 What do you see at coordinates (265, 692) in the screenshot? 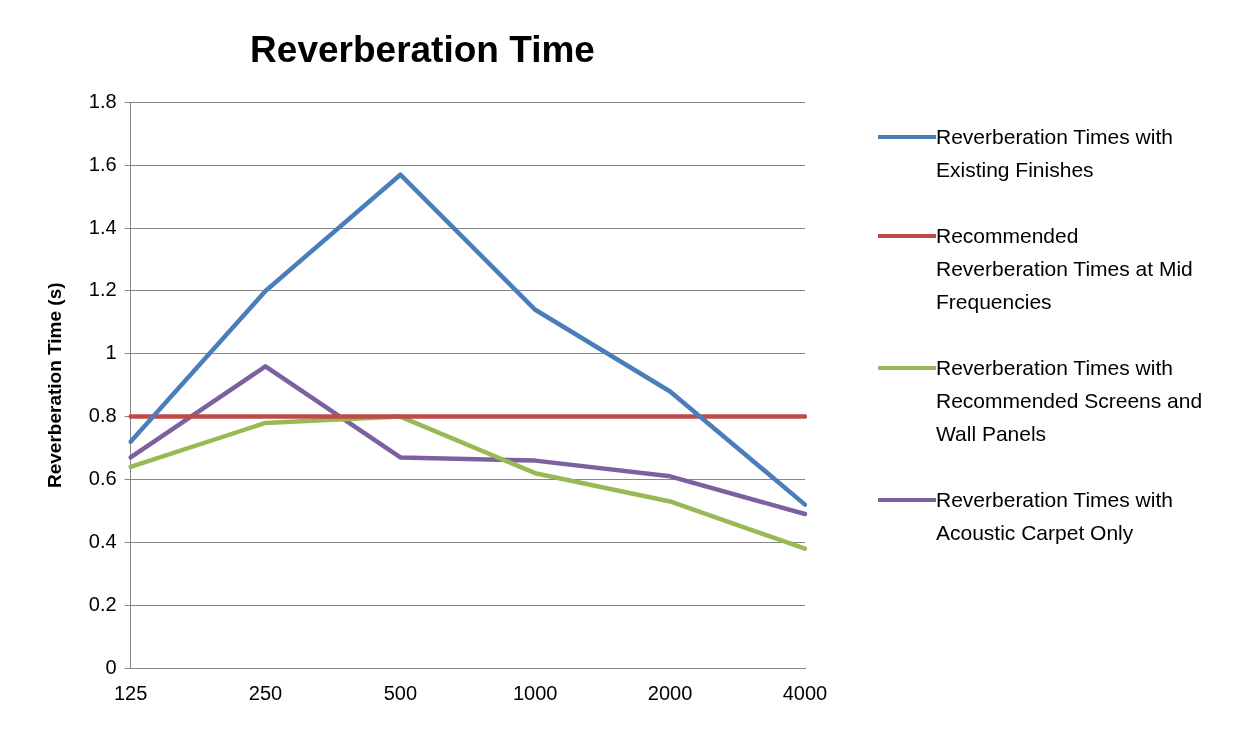
I see `x-tick-label: 250` at bounding box center [265, 692].